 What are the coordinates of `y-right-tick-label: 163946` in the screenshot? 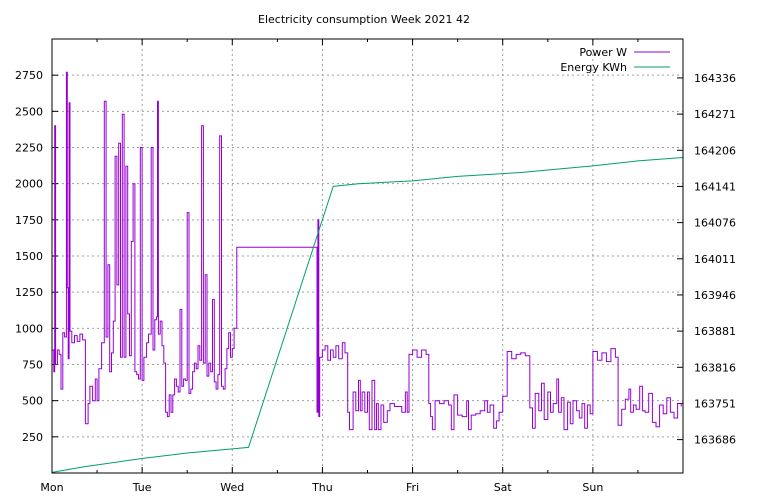 It's located at (715, 295).